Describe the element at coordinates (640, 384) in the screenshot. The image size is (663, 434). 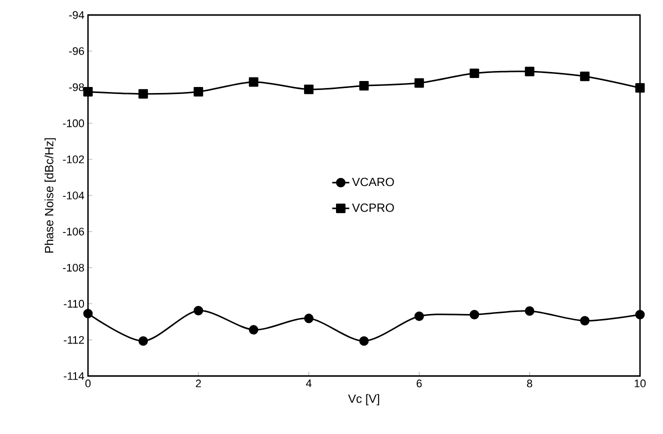
I see `x-tick-label: 10` at that location.